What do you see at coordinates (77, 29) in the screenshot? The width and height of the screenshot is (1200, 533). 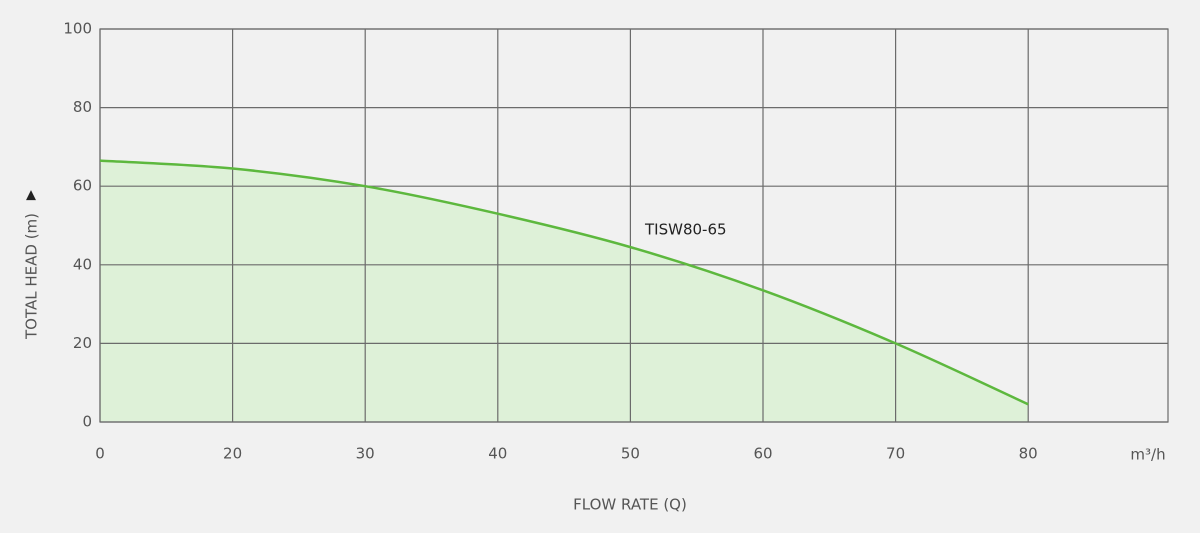 I see `y-tick-label: 100` at bounding box center [77, 29].